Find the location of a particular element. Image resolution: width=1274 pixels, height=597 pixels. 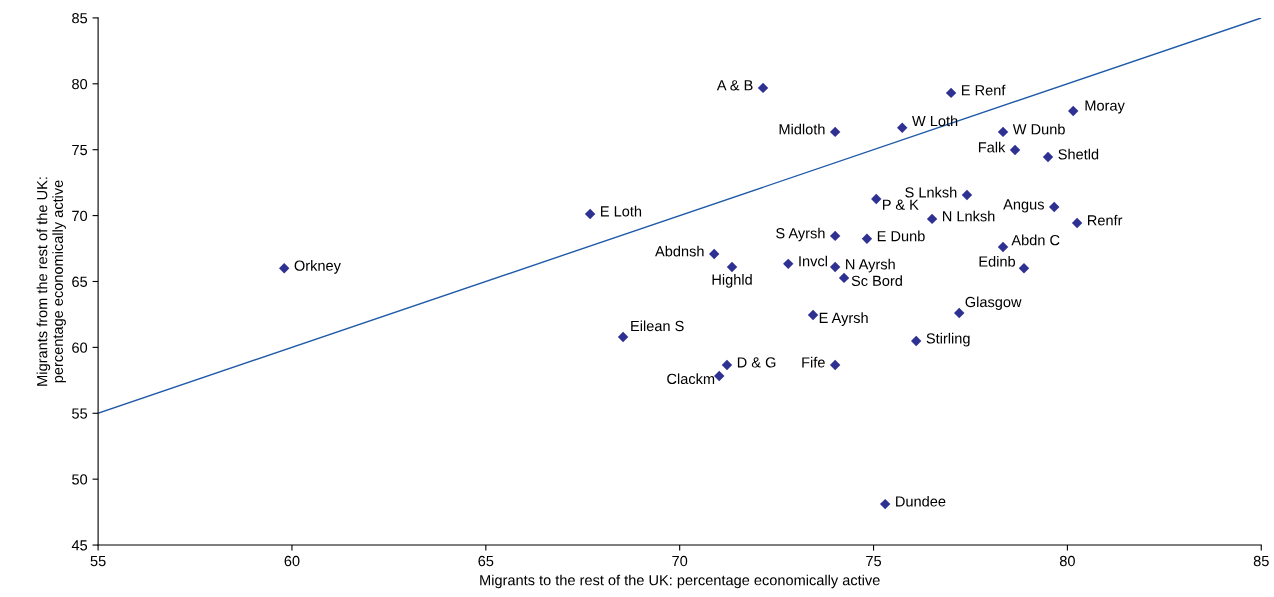

x-tick-label: 70 is located at coordinates (680, 561).